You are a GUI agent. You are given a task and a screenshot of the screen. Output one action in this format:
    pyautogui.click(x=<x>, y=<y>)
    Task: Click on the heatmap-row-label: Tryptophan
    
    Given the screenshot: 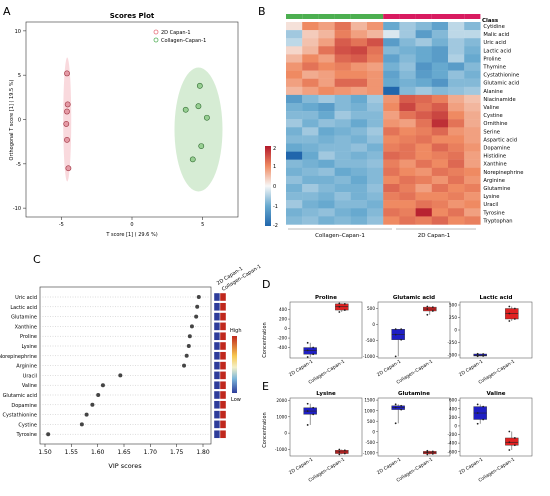 What is the action you would take?
    pyautogui.click(x=497, y=221)
    